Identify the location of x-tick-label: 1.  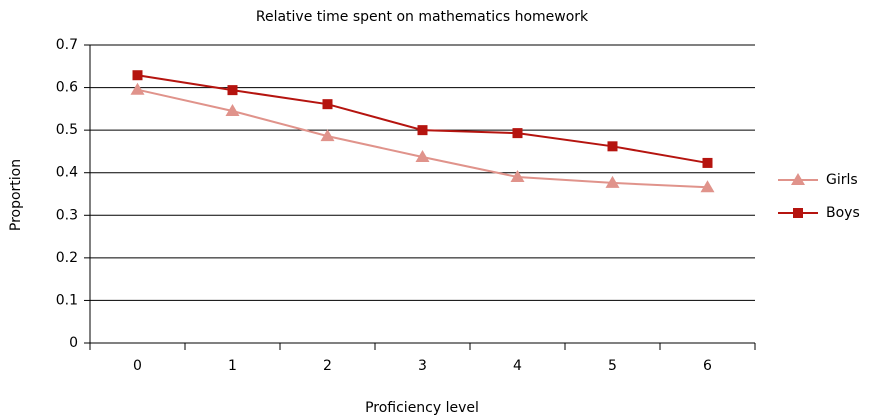
(232, 366).